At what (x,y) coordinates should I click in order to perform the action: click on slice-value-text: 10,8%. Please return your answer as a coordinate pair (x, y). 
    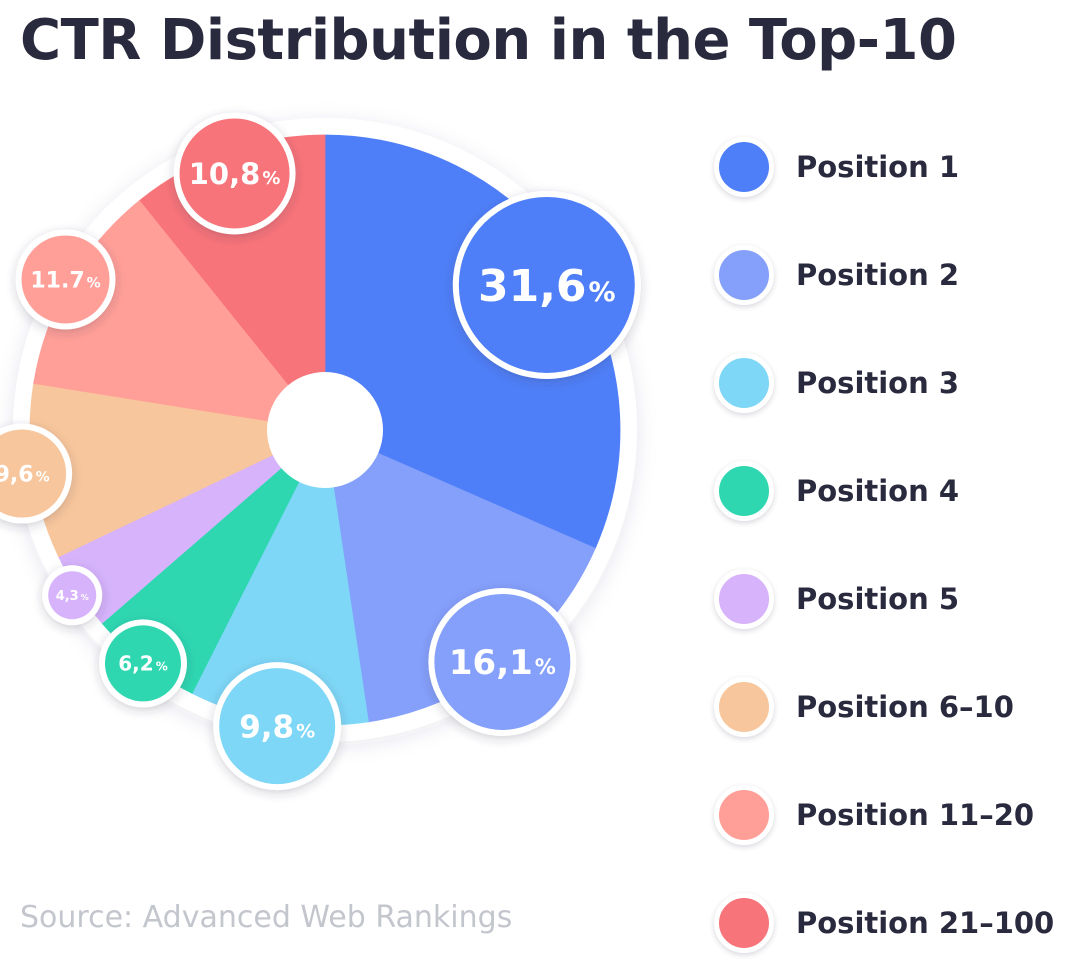
    Looking at the image, I should click on (235, 174).